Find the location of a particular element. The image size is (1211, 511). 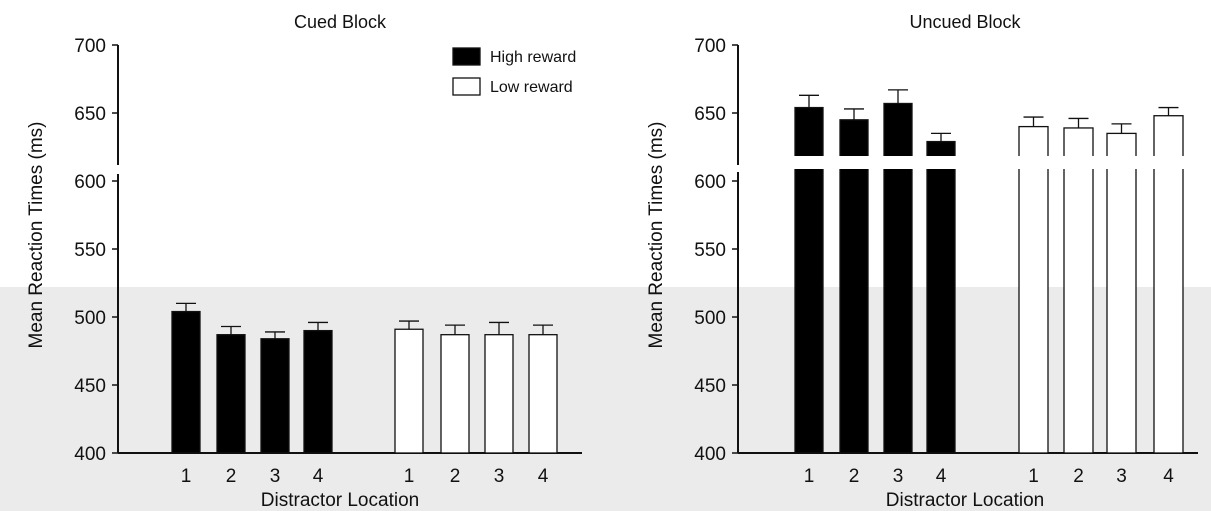

legend-label: Low reward is located at coordinates (531, 87).